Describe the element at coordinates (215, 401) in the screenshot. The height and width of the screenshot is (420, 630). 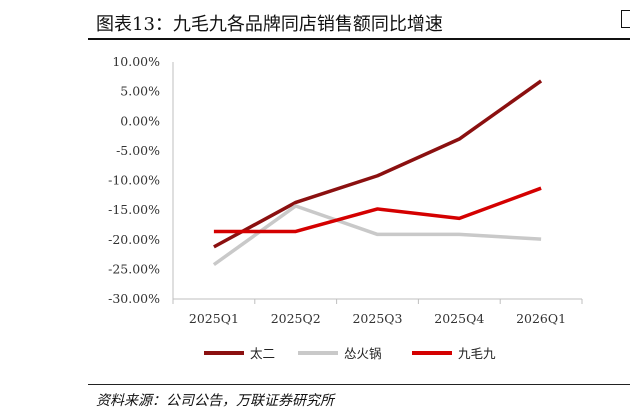
I see `source-note: 资料来源：公司公告，万联证券研究所` at that location.